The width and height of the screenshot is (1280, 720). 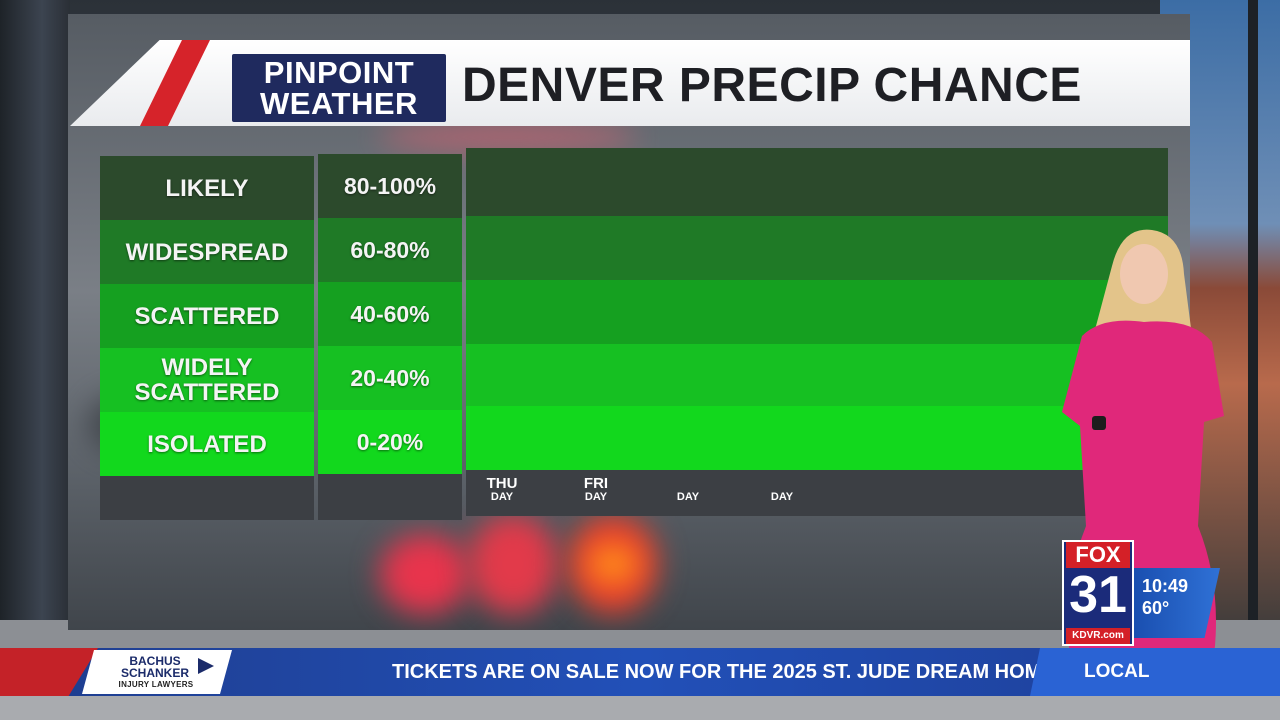 I want to click on sponsor-name-line-2: SCHANKER, so click(x=154, y=673).